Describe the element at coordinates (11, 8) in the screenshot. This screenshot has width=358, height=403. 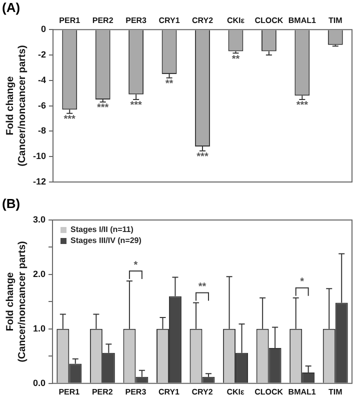
I see `chart-title: (A)` at that location.